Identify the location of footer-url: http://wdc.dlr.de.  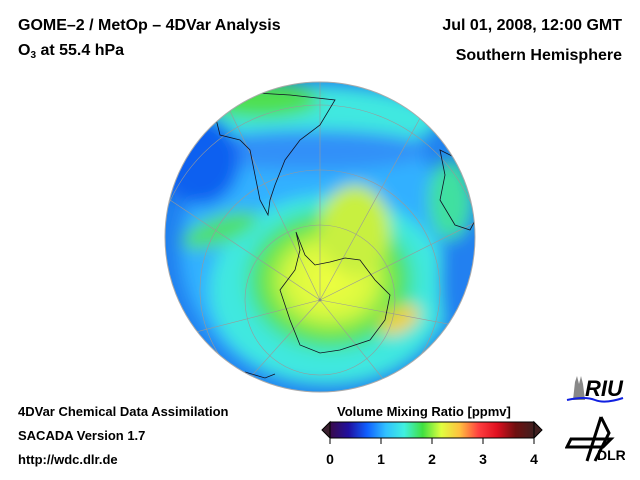
(68, 459).